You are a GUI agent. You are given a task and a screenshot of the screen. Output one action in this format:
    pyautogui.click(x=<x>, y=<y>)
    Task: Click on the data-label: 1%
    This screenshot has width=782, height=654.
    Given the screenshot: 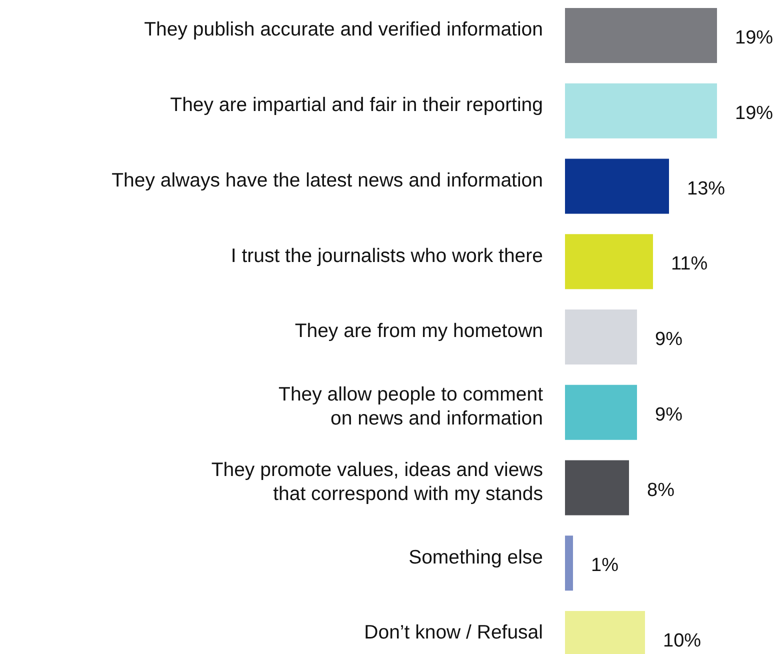 What is the action you would take?
    pyautogui.click(x=605, y=565)
    